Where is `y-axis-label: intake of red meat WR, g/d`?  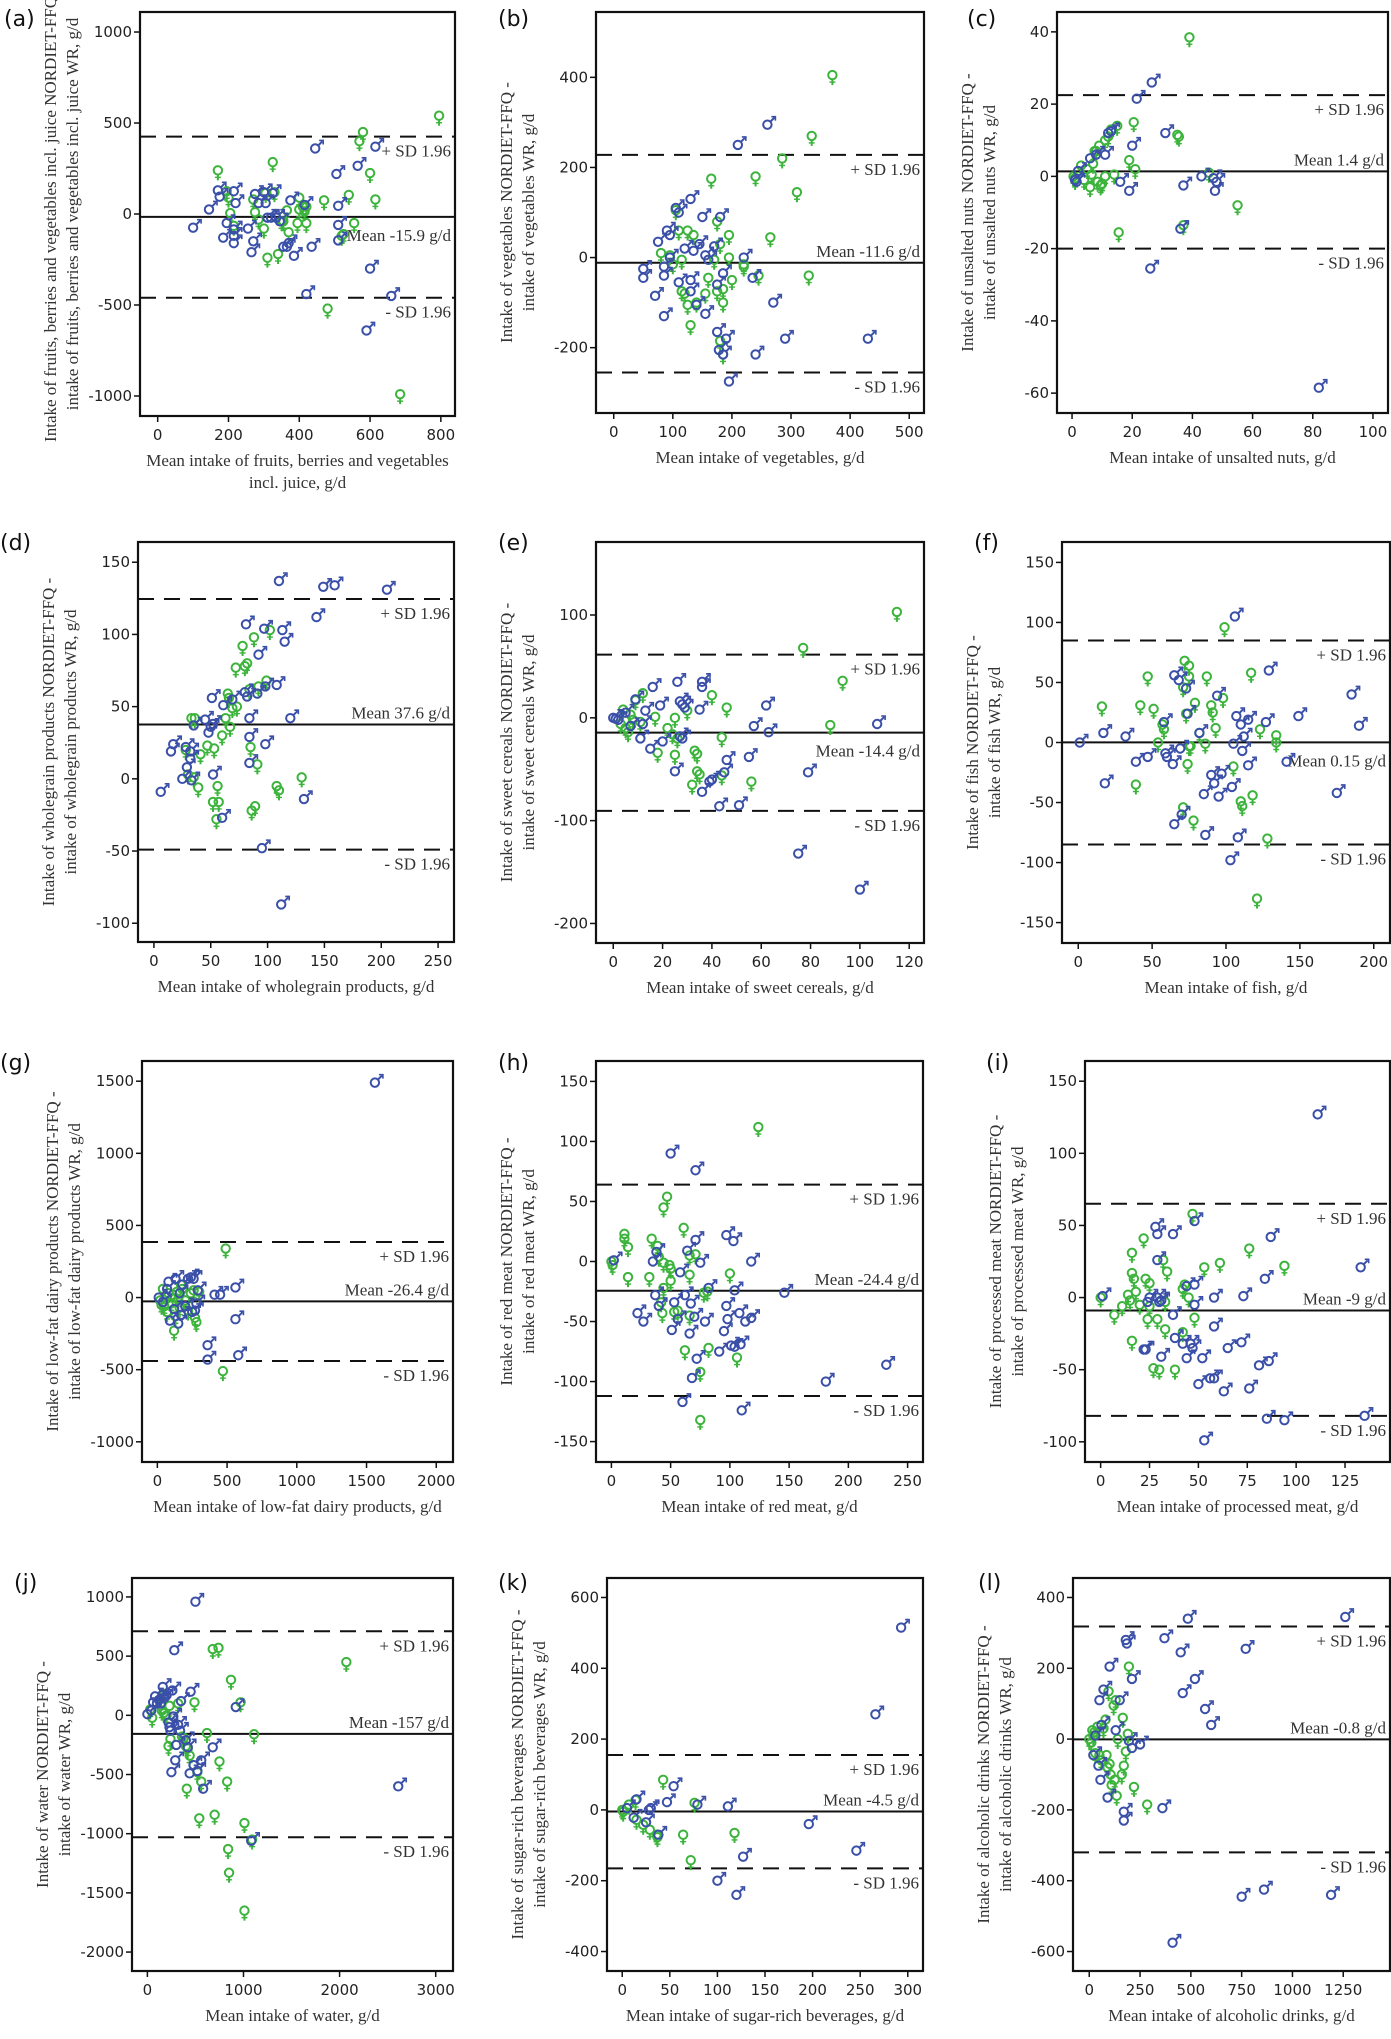
y-axis-label: intake of red meat WR, g/d is located at coordinates (528, 1261).